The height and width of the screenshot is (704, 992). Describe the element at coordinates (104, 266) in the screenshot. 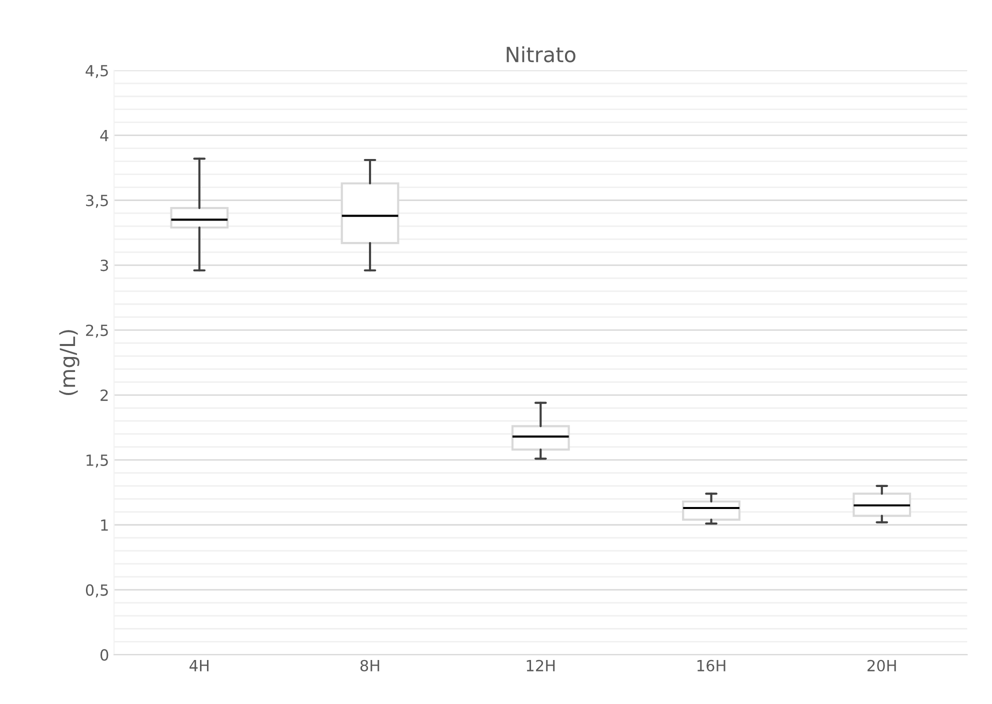

I see `y-tick-label: 3` at that location.